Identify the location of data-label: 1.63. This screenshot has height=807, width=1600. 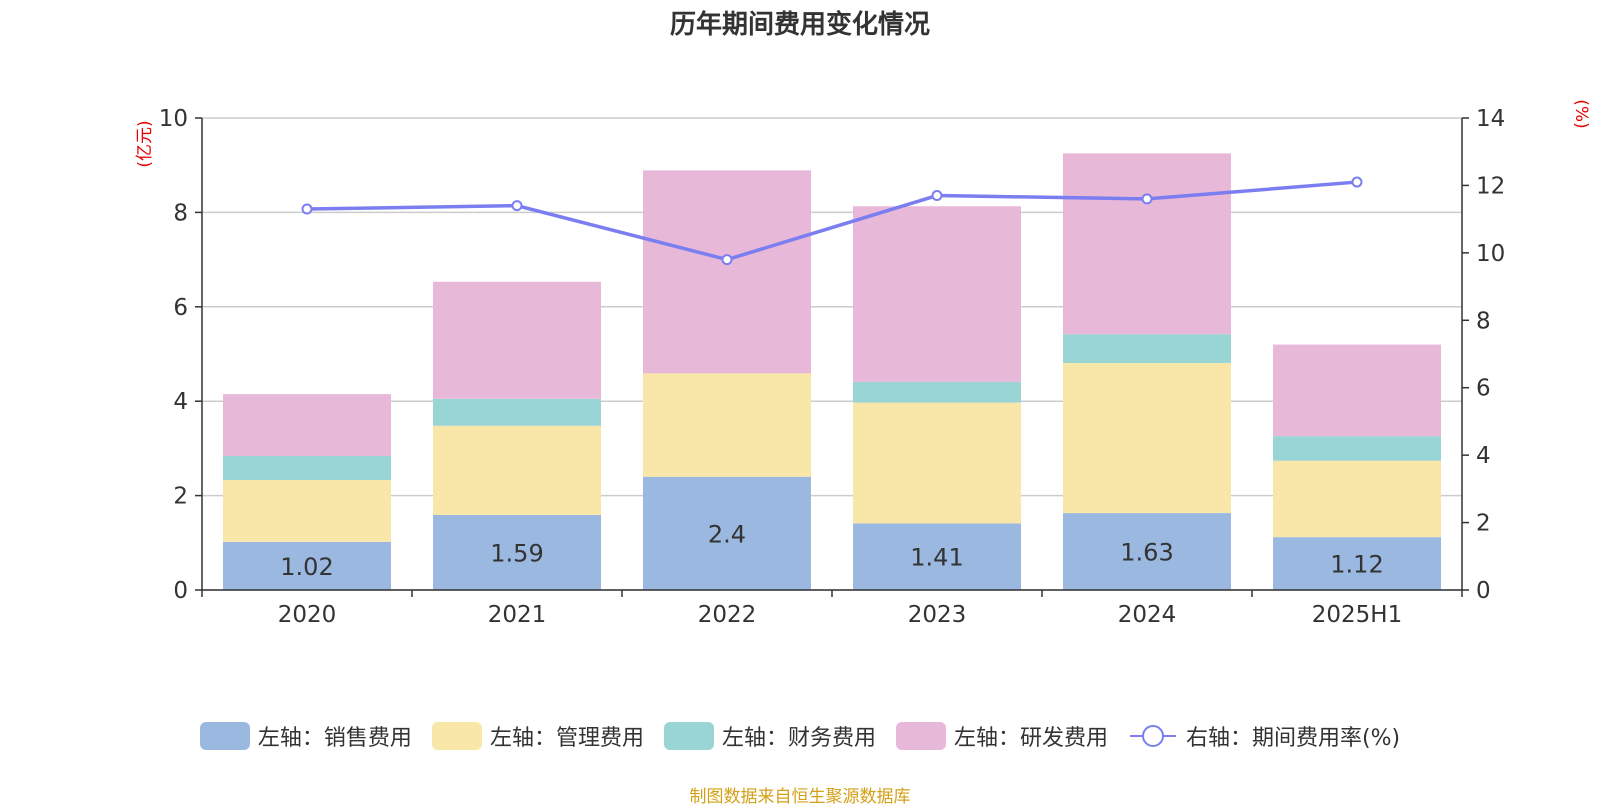
(1146, 553).